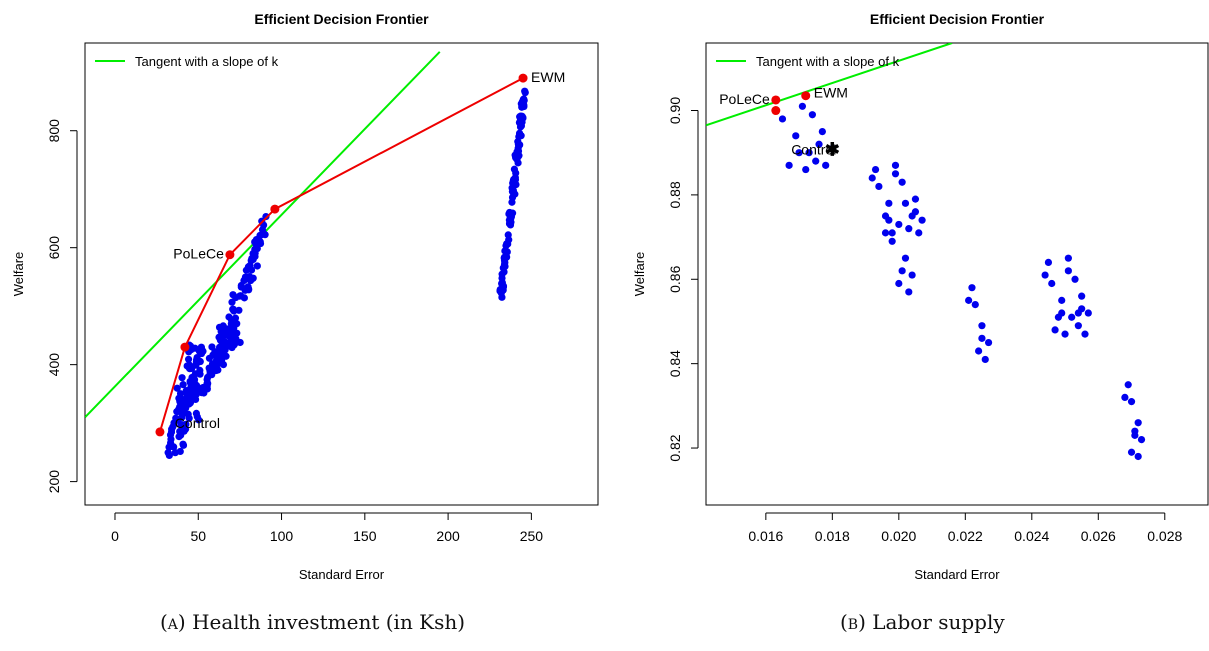  What do you see at coordinates (198, 536) in the screenshot?
I see `a-x-tick-label: 50` at bounding box center [198, 536].